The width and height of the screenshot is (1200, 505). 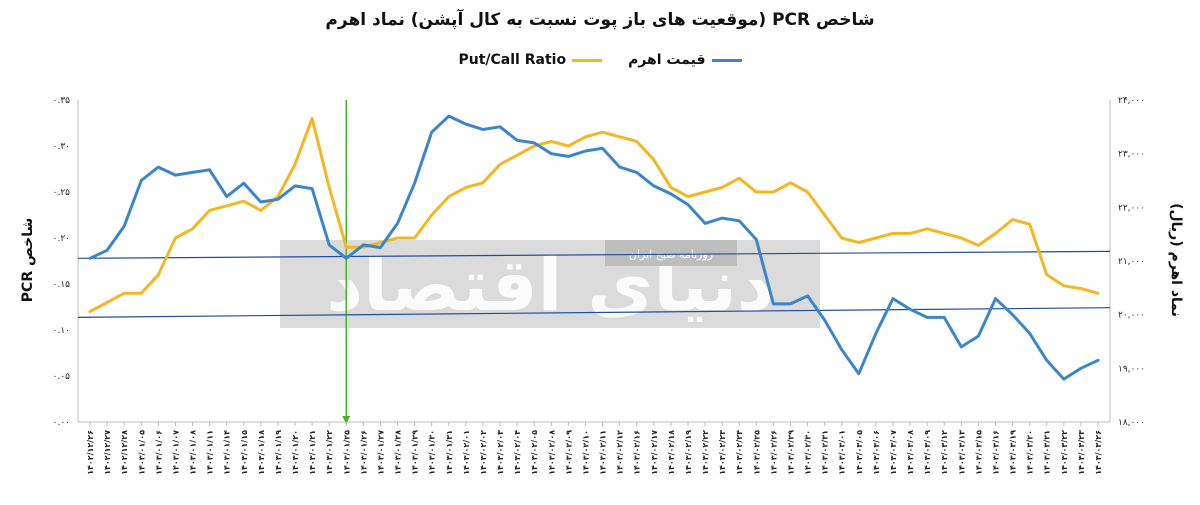 What do you see at coordinates (90, 452) in the screenshot?
I see `x-tick-label: ۱۴۰۲/۱۲/۲۶` at bounding box center [90, 452].